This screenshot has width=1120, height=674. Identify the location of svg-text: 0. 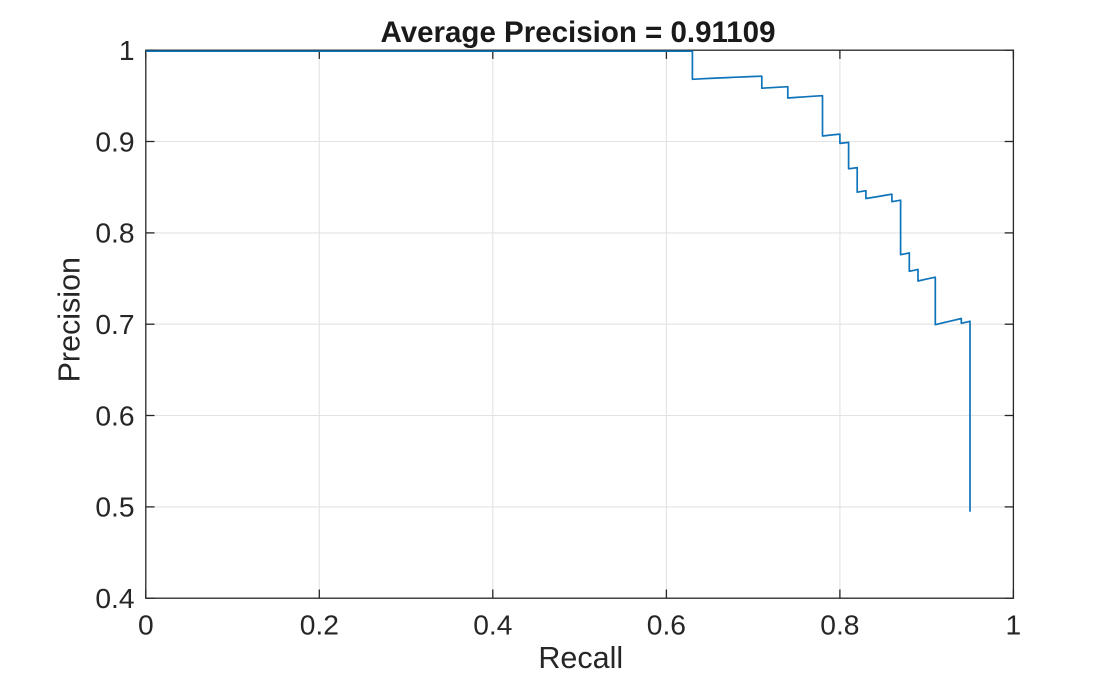
(146, 625).